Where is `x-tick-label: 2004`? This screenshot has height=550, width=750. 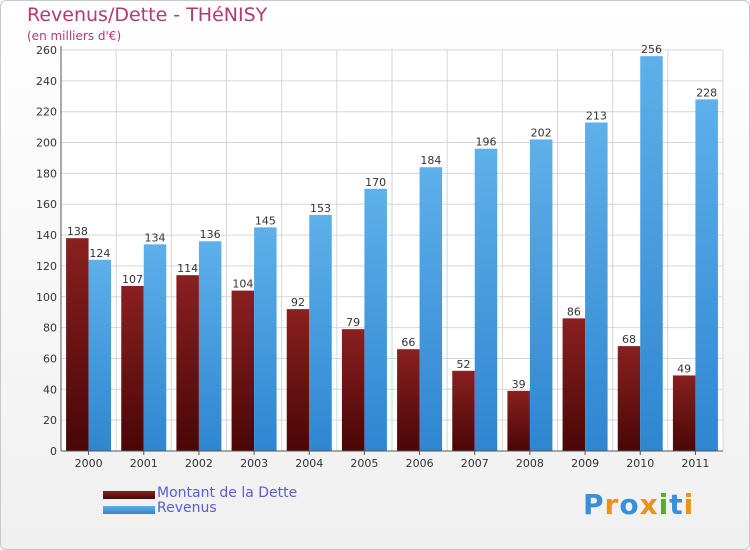
x-tick-label: 2004 is located at coordinates (309, 463).